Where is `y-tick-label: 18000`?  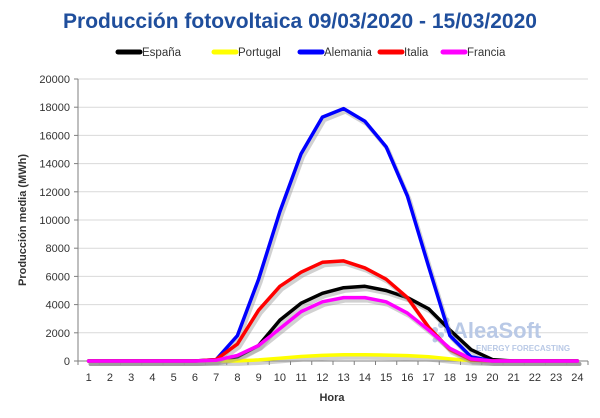 y-tick-label: 18000 is located at coordinates (54, 108).